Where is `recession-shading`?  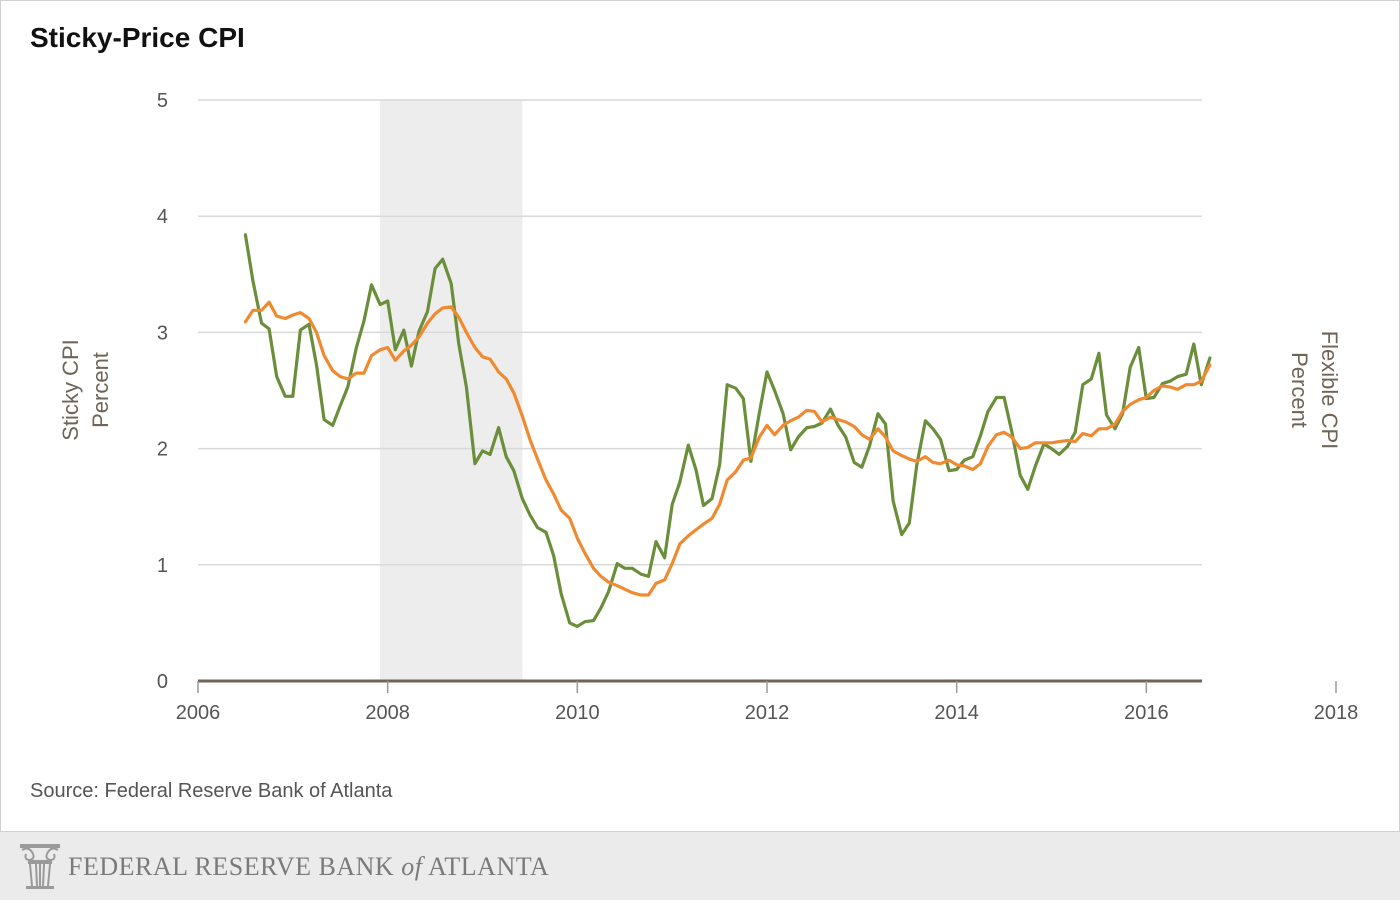
recession-shading is located at coordinates (451, 390).